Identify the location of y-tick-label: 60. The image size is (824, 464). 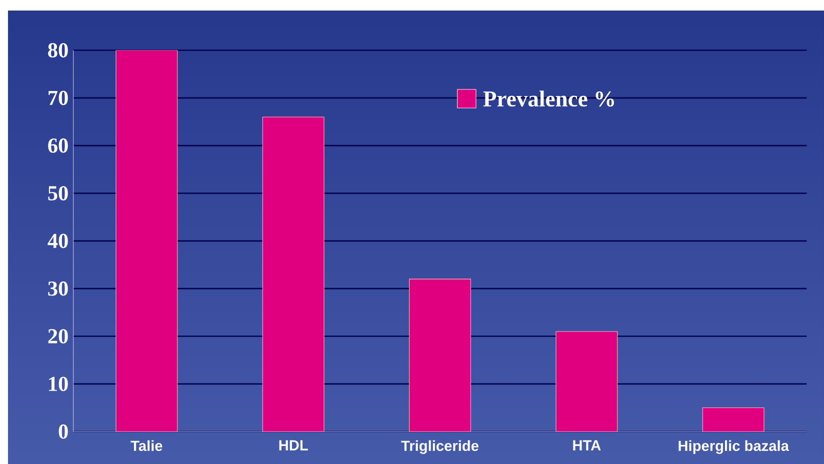
(58, 145).